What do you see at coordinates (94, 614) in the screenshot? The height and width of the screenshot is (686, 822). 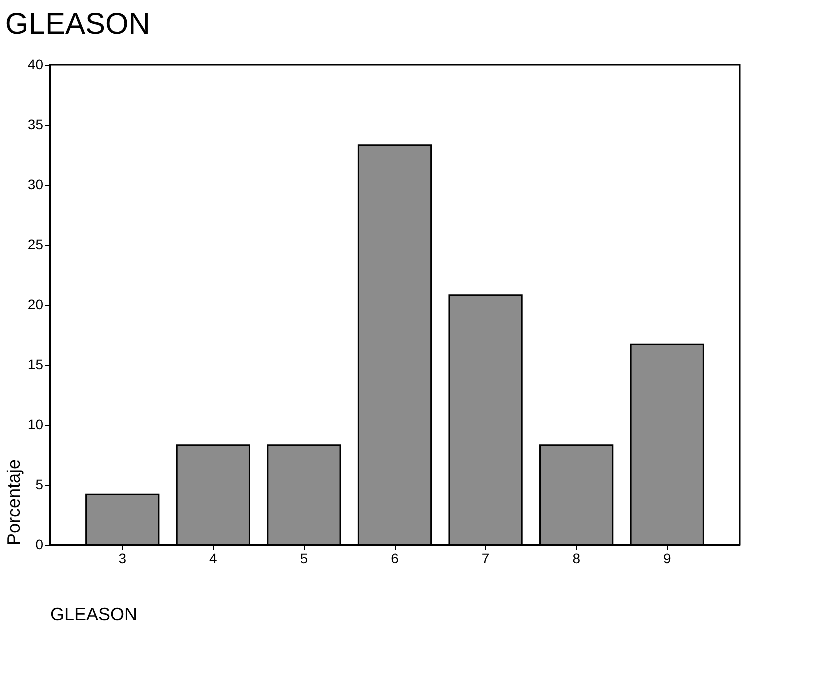 I see `x-axis-title: GLEASON` at bounding box center [94, 614].